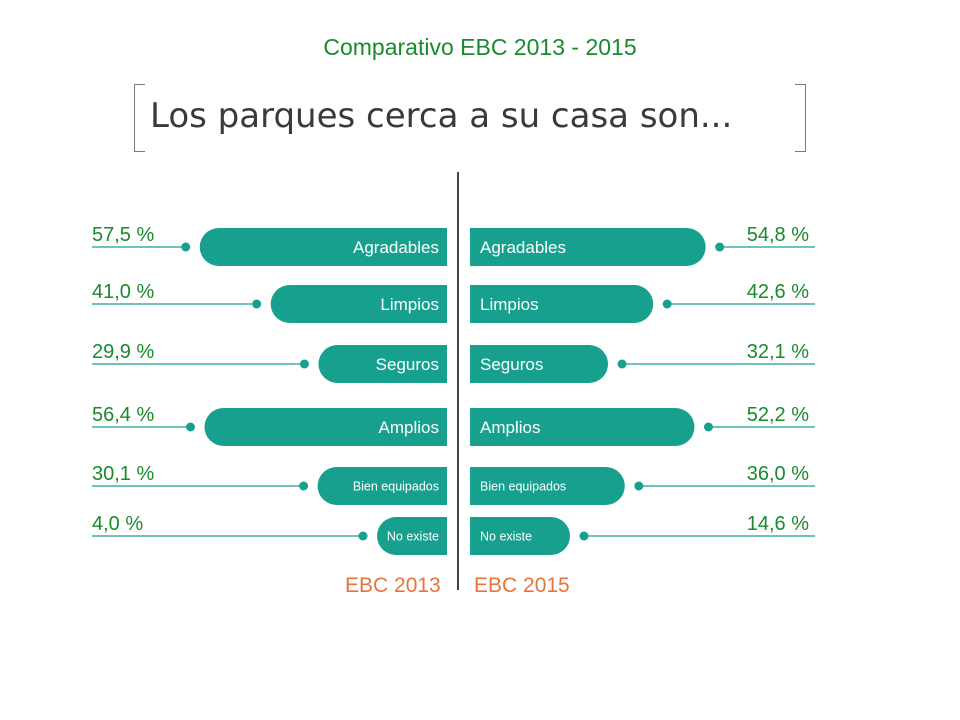  What do you see at coordinates (396, 487) in the screenshot?
I see `bar-label-2013-bien-equipados: Bien equipados` at bounding box center [396, 487].